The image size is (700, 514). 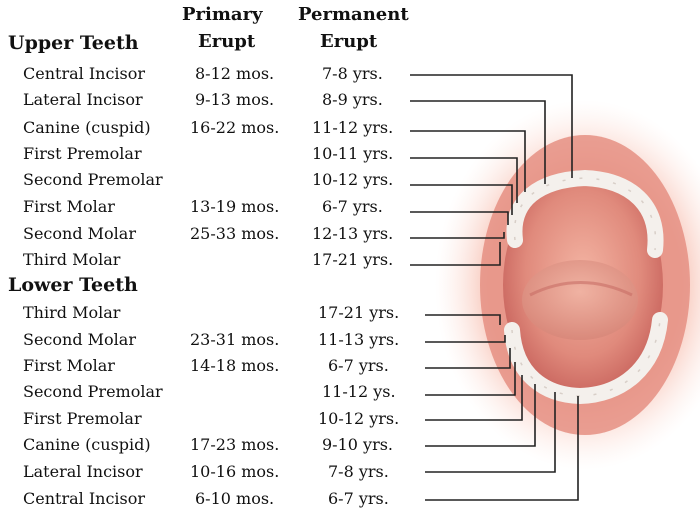 What do you see at coordinates (353, 14) in the screenshot?
I see `permanent-header-line1: Permanent` at bounding box center [353, 14].